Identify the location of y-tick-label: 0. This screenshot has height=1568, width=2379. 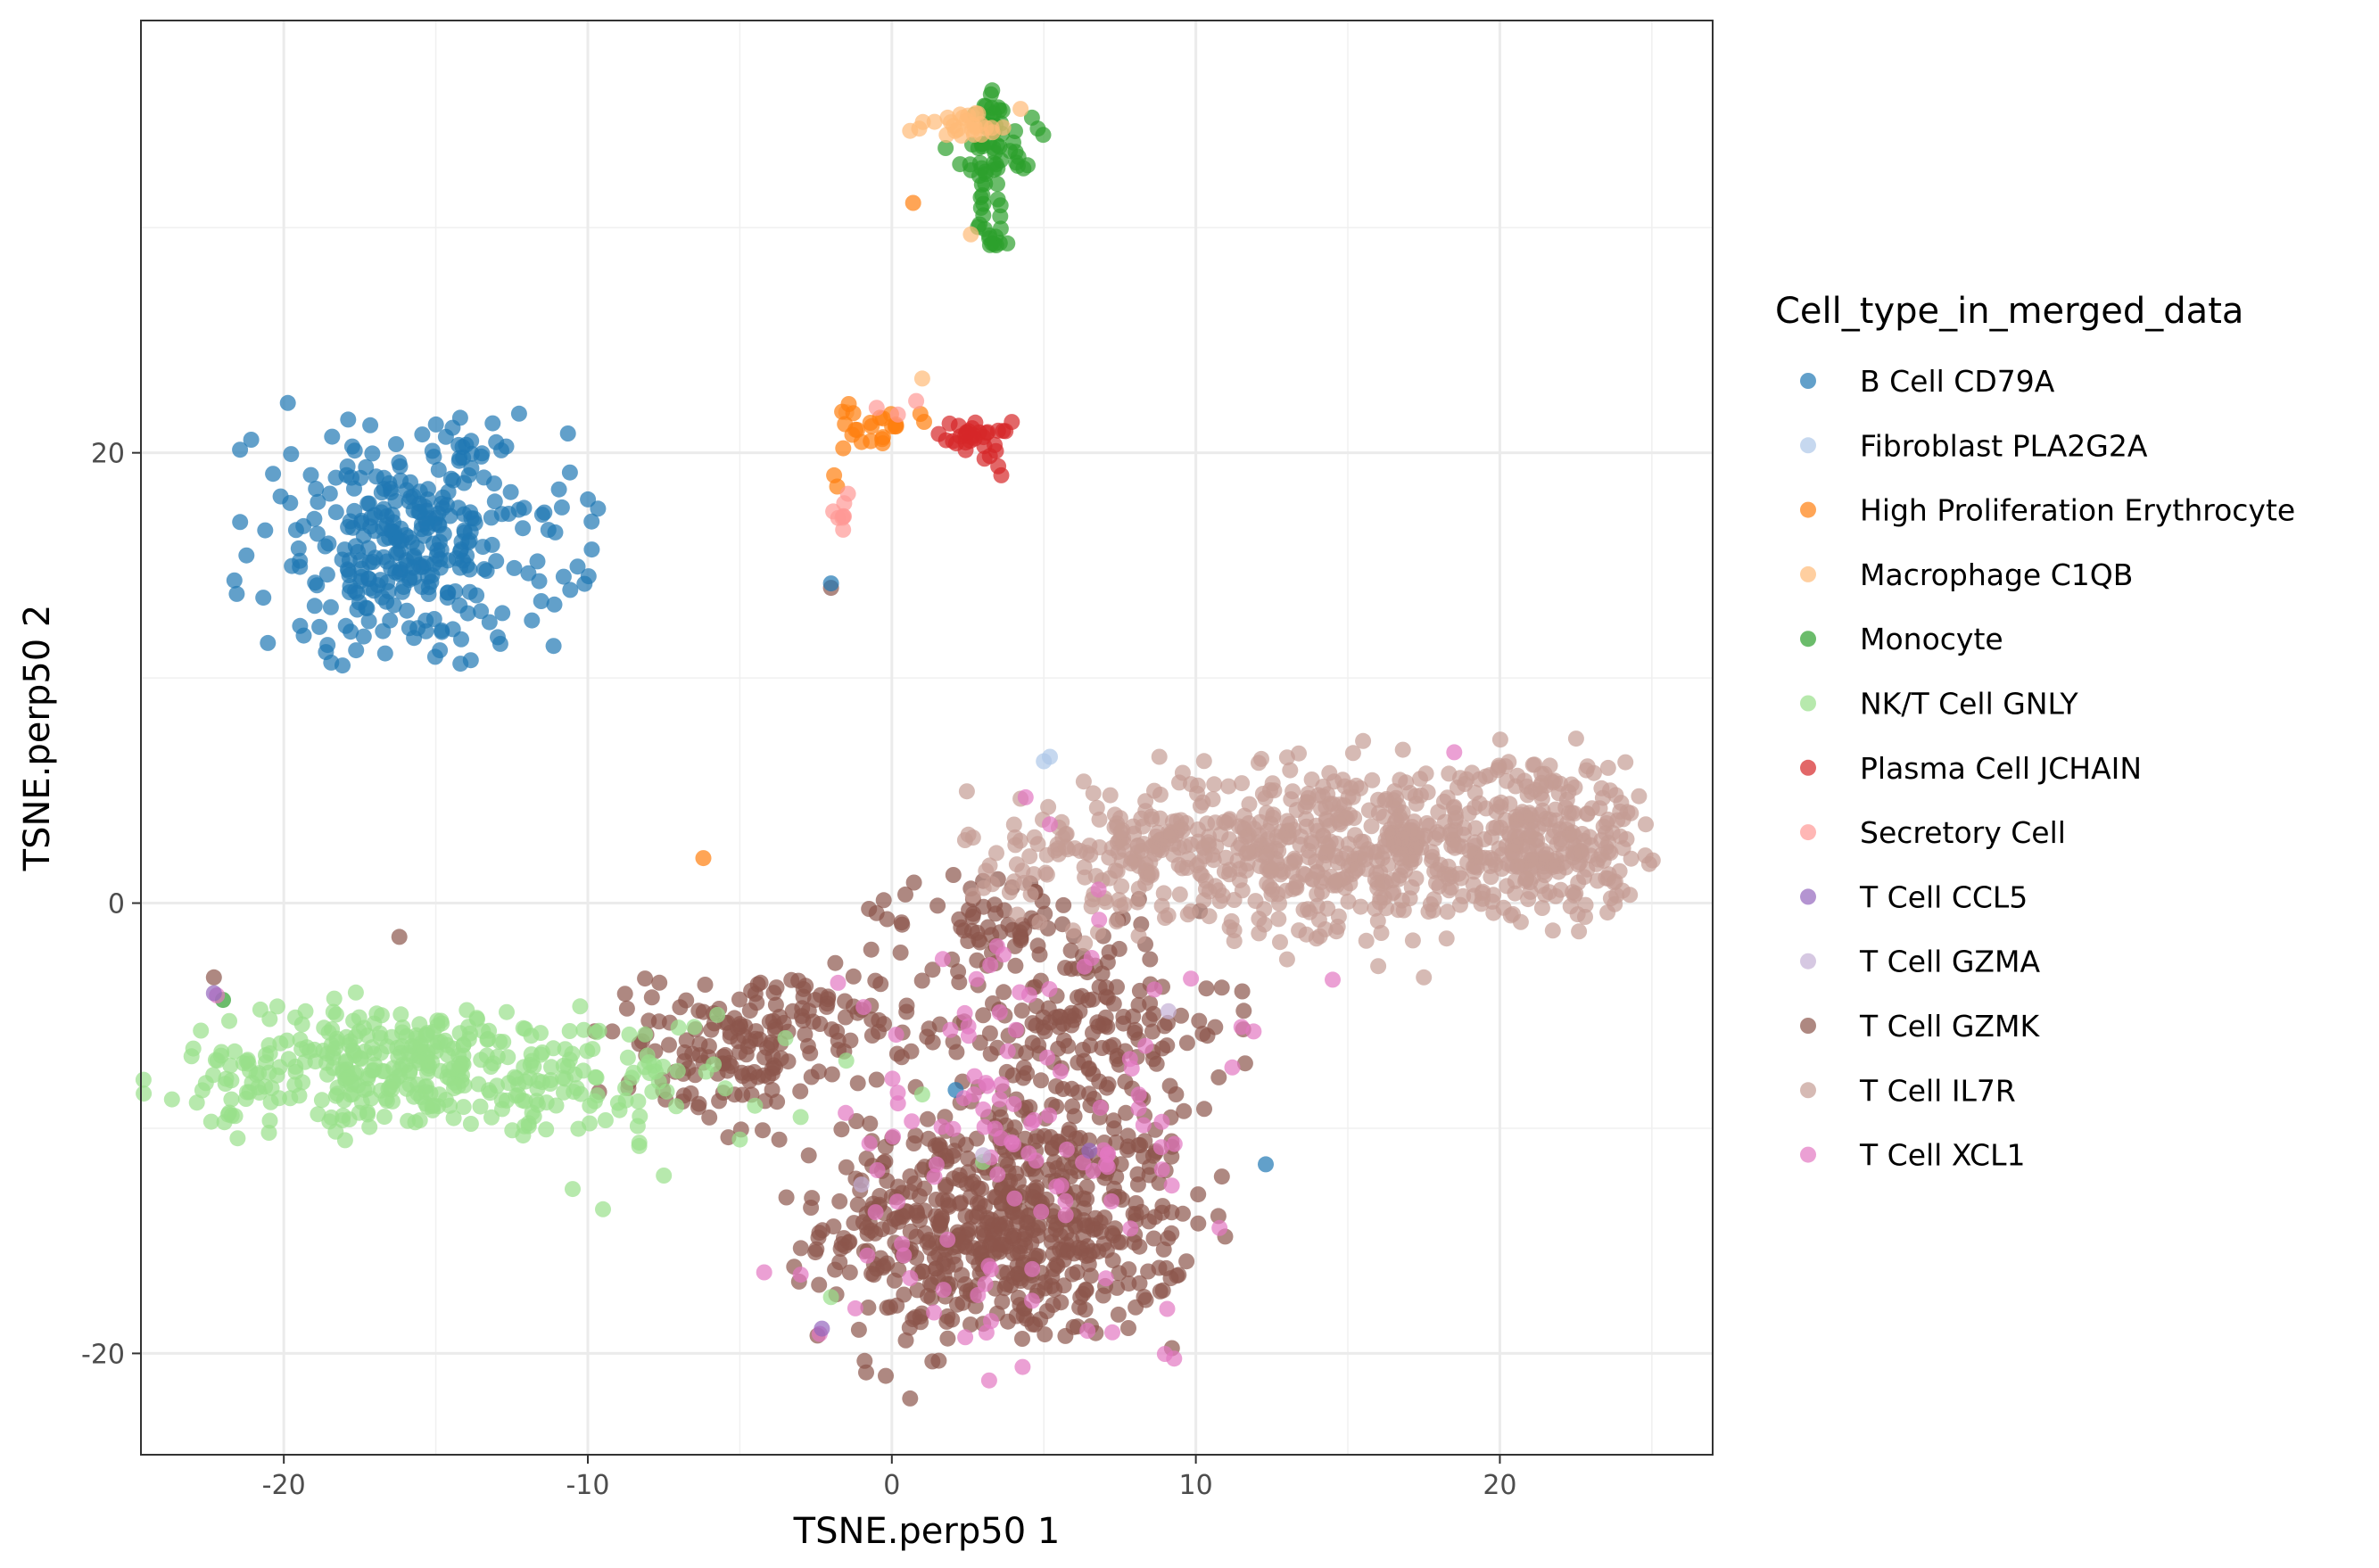
(117, 904).